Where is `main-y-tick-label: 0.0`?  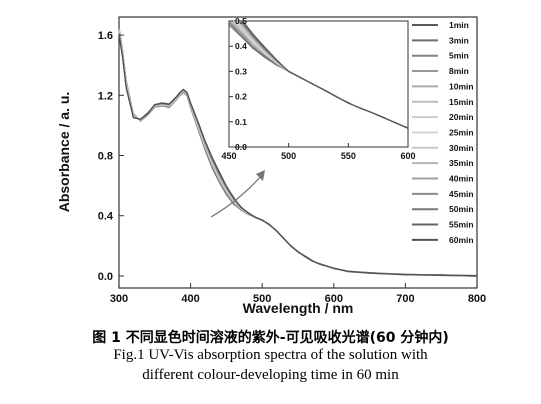 main-y-tick-label: 0.0 is located at coordinates (105, 277).